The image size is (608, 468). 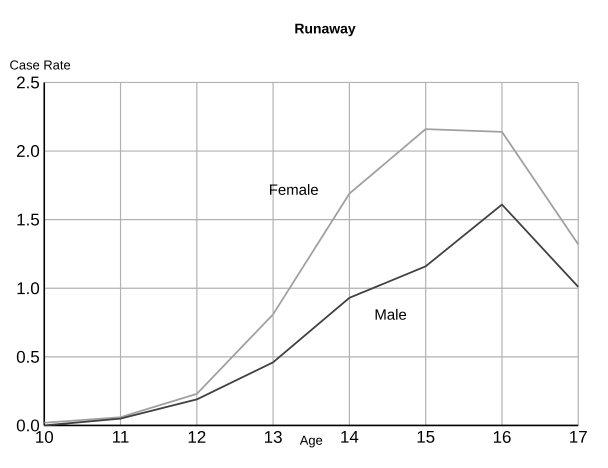 I want to click on series-label: Female, so click(x=294, y=189).